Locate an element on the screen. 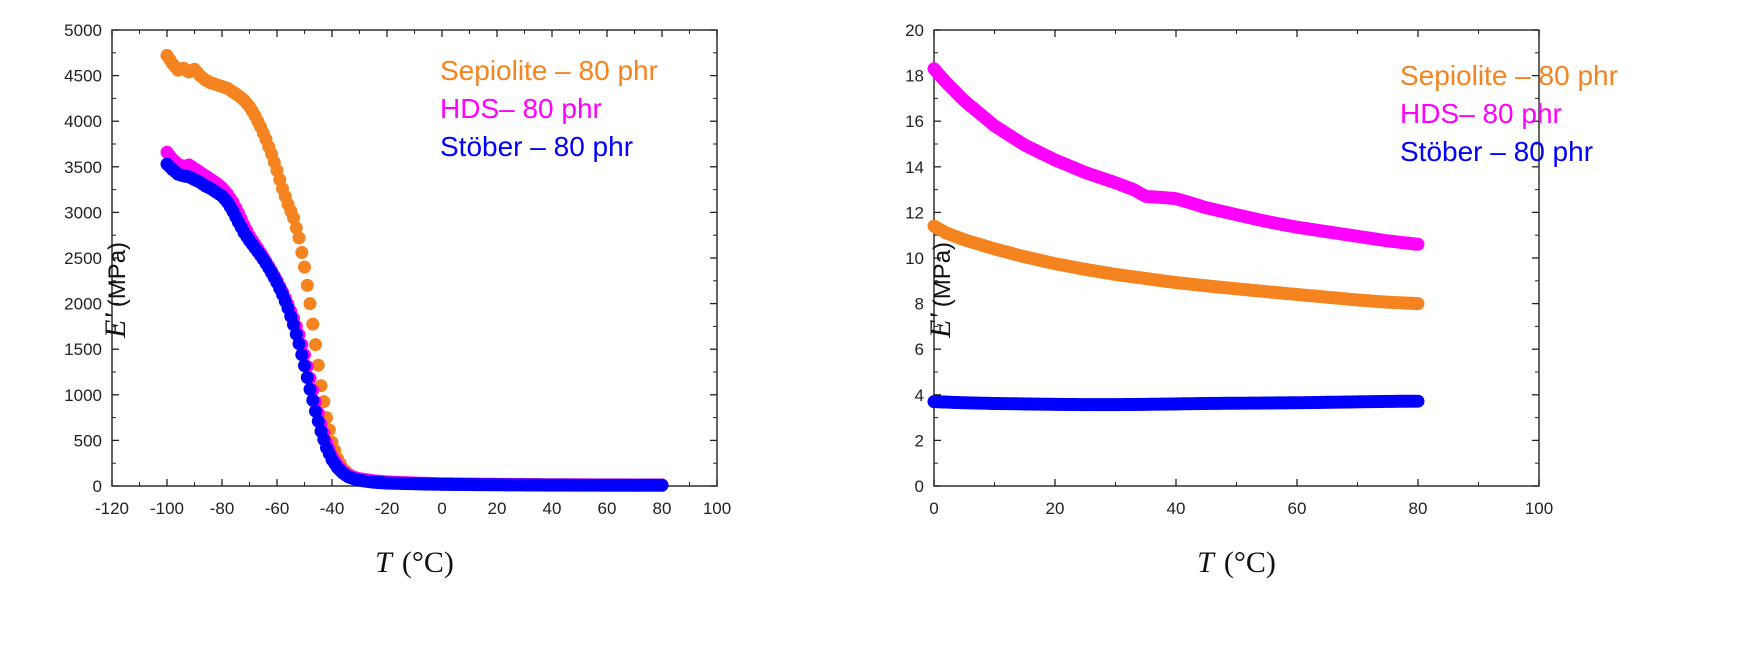 The width and height of the screenshot is (1745, 661). left-x-tick-label: 40 is located at coordinates (552, 508).